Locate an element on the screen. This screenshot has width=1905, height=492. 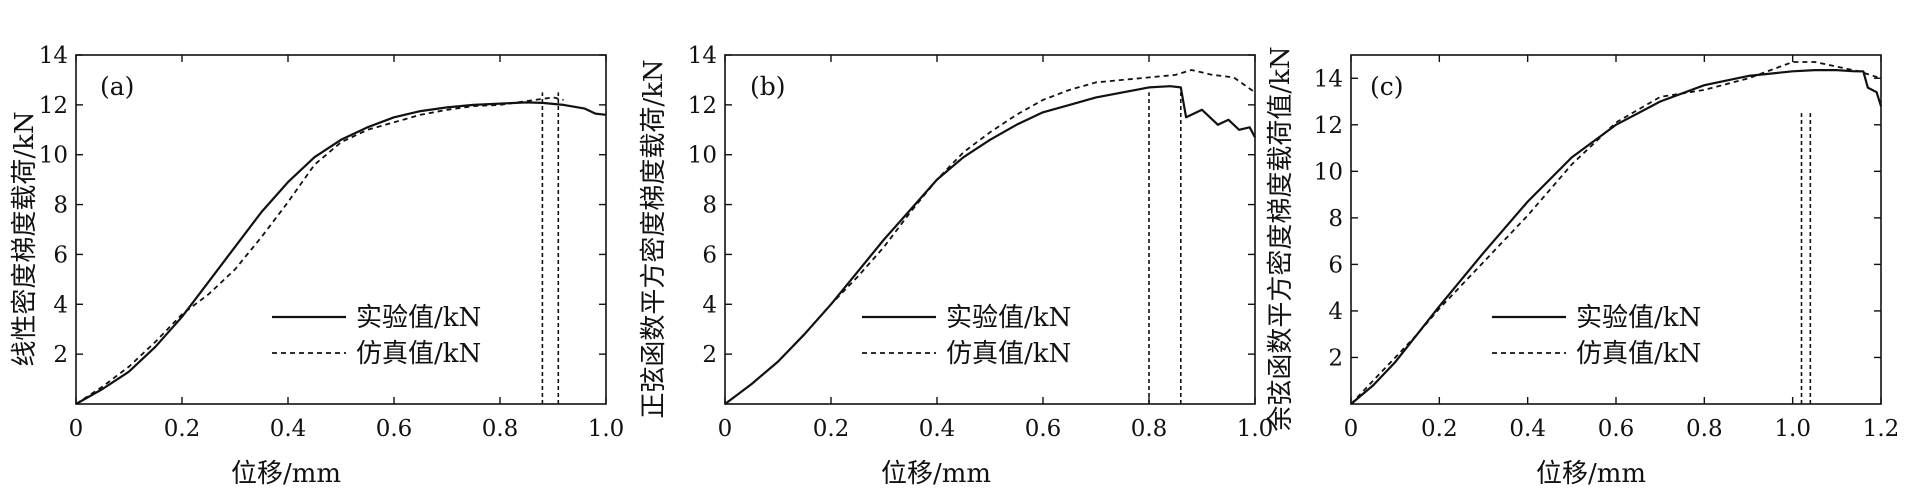
panel-c-label: (c) is located at coordinates (1387, 86).